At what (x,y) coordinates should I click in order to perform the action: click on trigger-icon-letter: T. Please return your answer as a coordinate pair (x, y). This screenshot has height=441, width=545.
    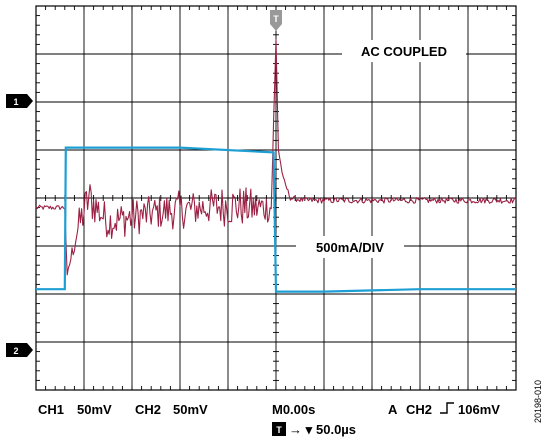
    Looking at the image, I should click on (279, 430).